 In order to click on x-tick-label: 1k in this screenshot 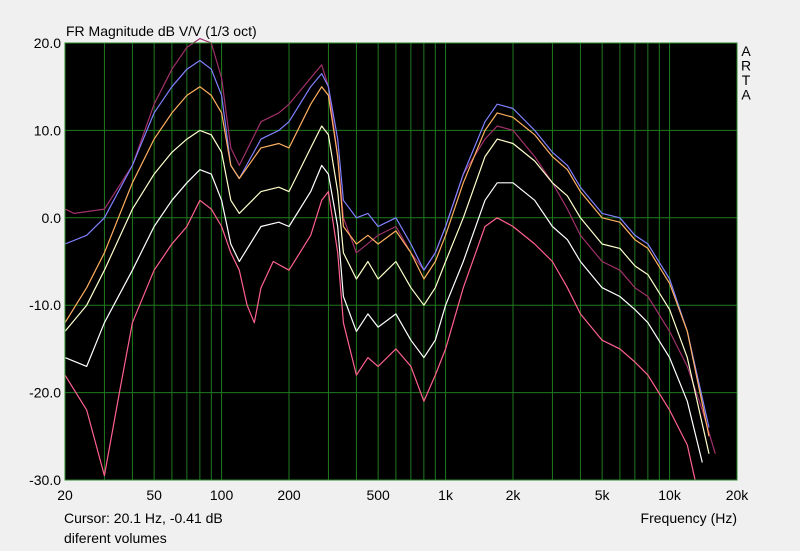, I will do `click(446, 495)`.